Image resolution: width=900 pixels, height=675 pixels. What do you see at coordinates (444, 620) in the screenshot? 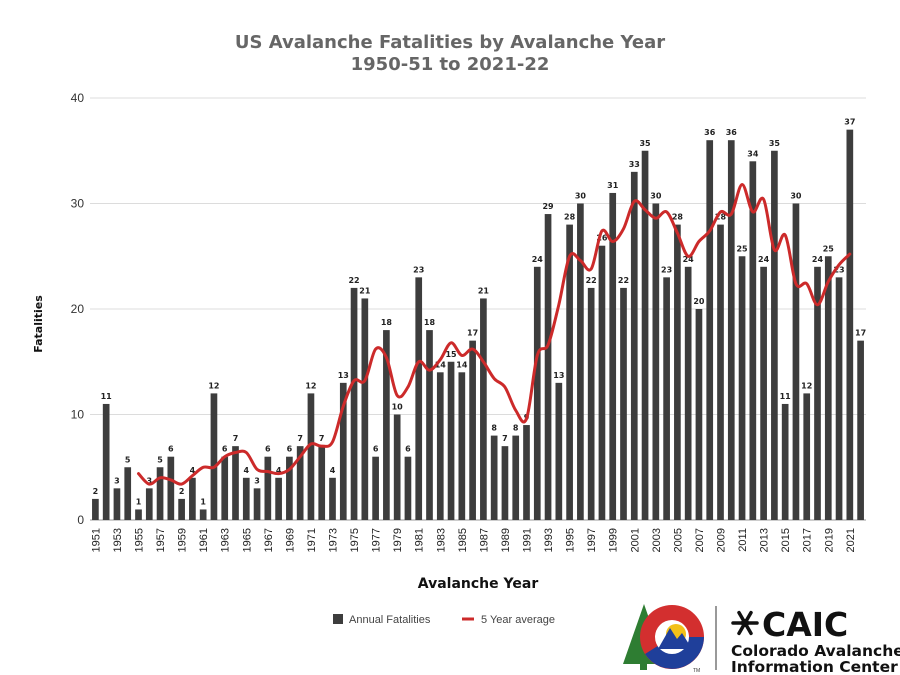
I see `legend: Annual Fatalities 5 Year average` at bounding box center [444, 620].